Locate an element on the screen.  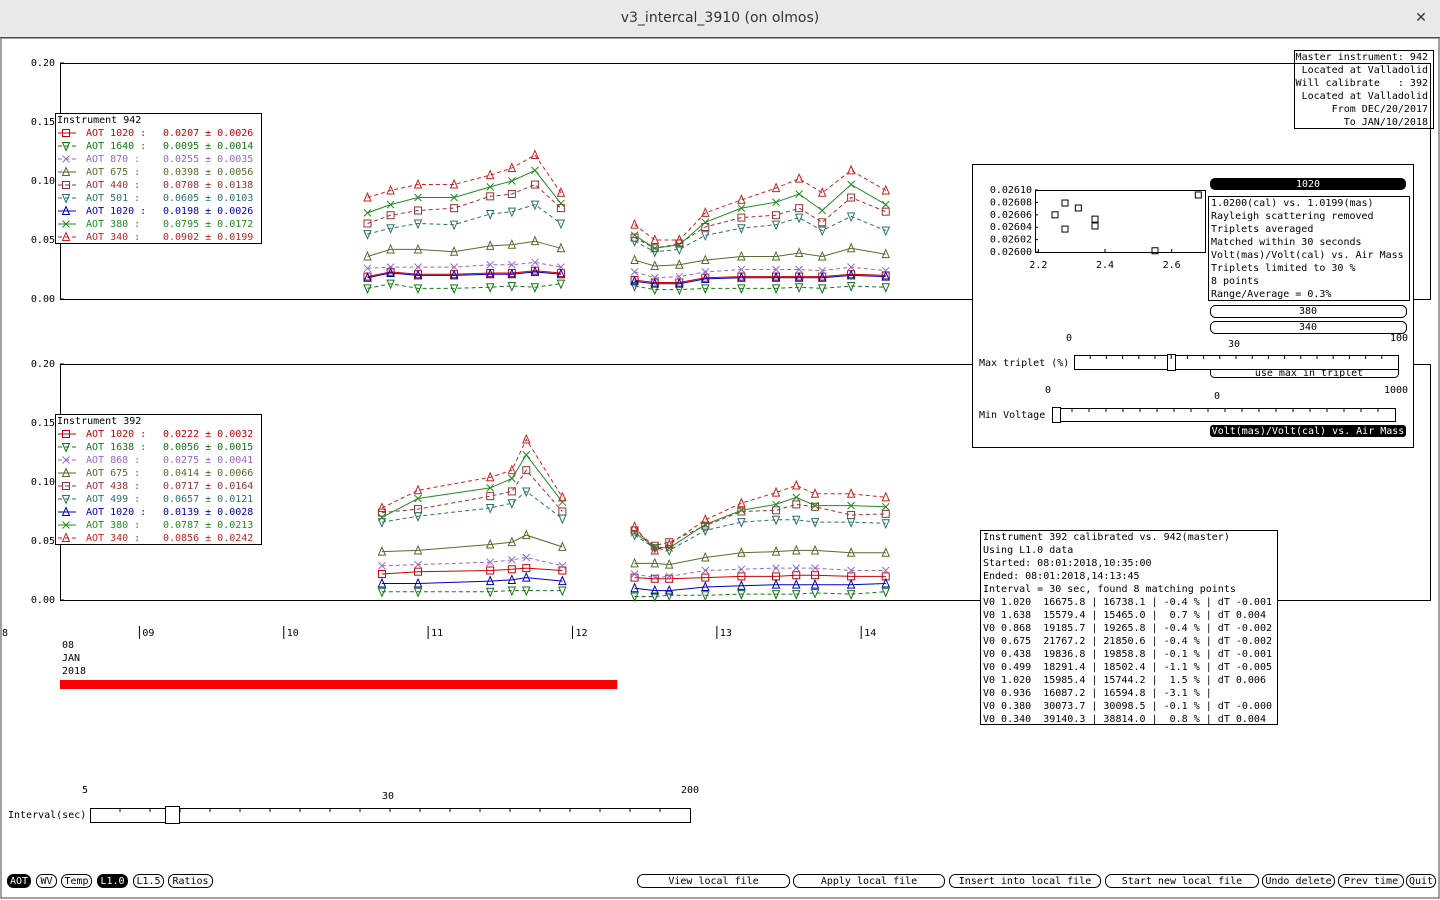
wavelength-button is located at coordinates (1308, 184).